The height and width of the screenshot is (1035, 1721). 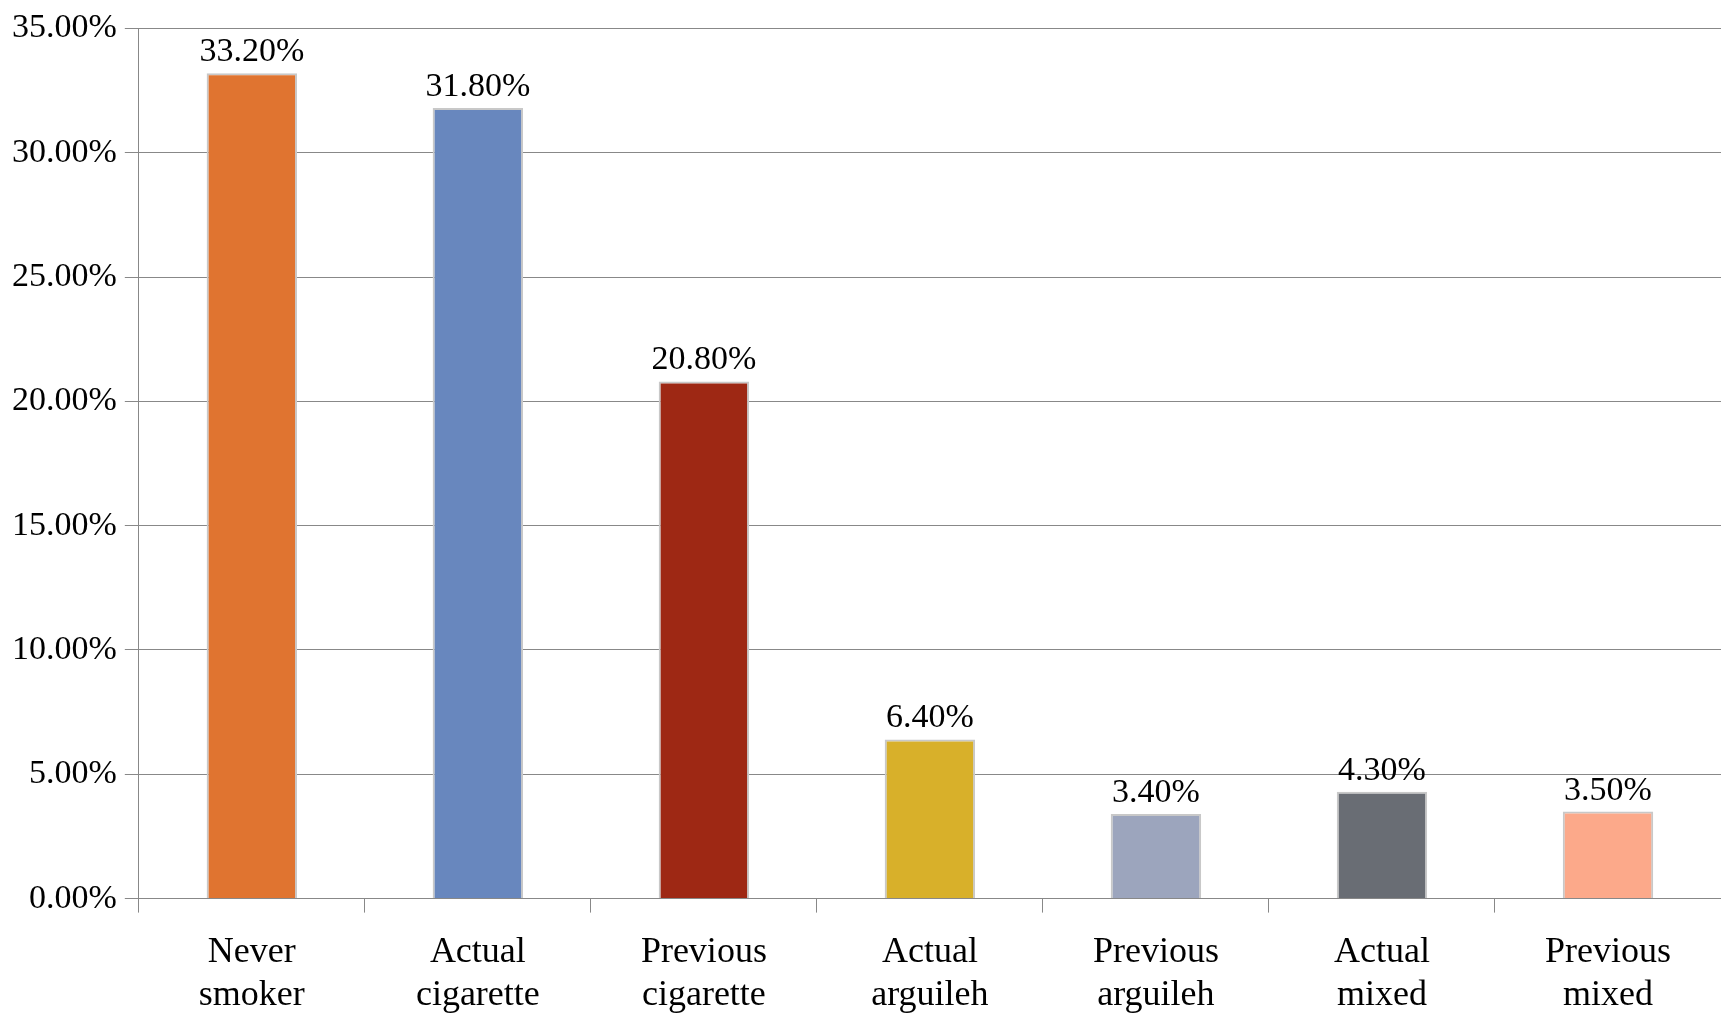 I want to click on y-tick-label: 15.00%, so click(x=64, y=523).